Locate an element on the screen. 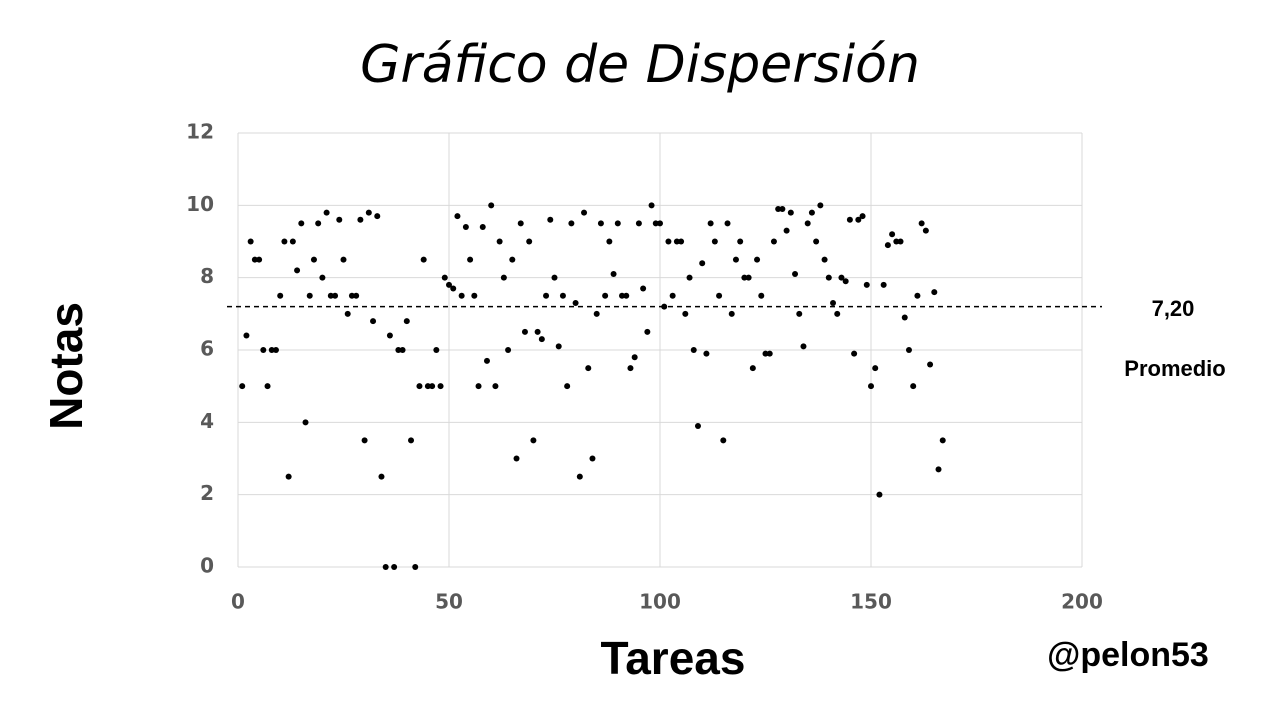 Image resolution: width=1280 pixels, height=720 pixels. x-axis-label: Tareas is located at coordinates (673, 658).